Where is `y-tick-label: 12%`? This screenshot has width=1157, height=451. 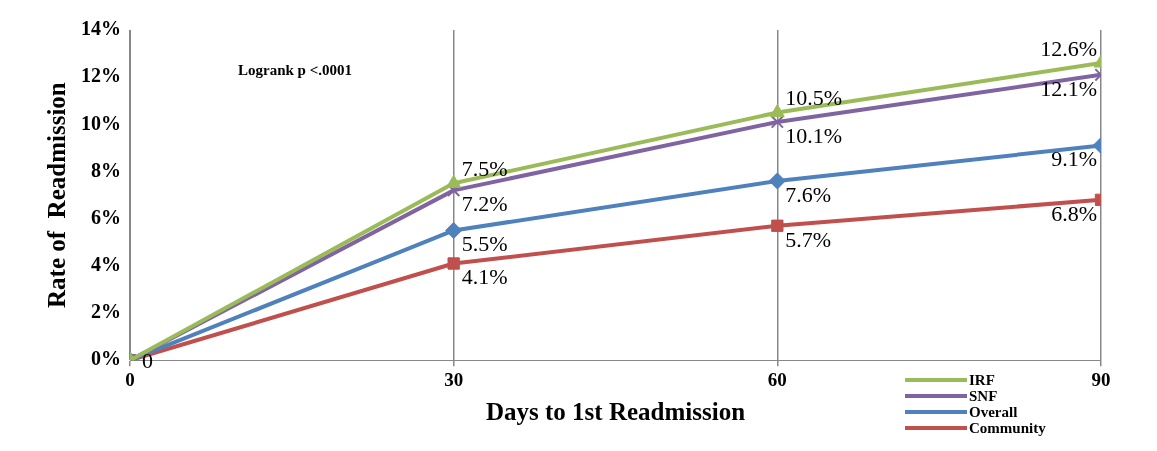 y-tick-label: 12% is located at coordinates (101, 75).